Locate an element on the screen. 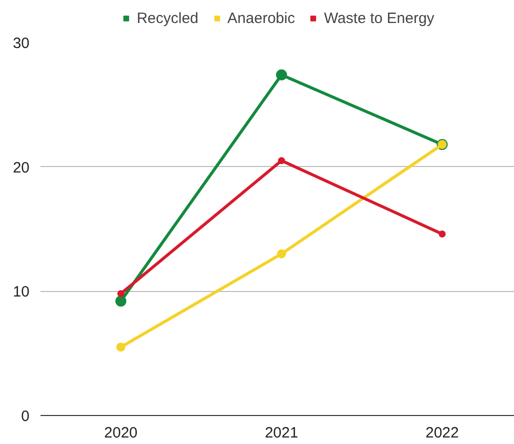  x-tick-label: 2020 is located at coordinates (121, 433).